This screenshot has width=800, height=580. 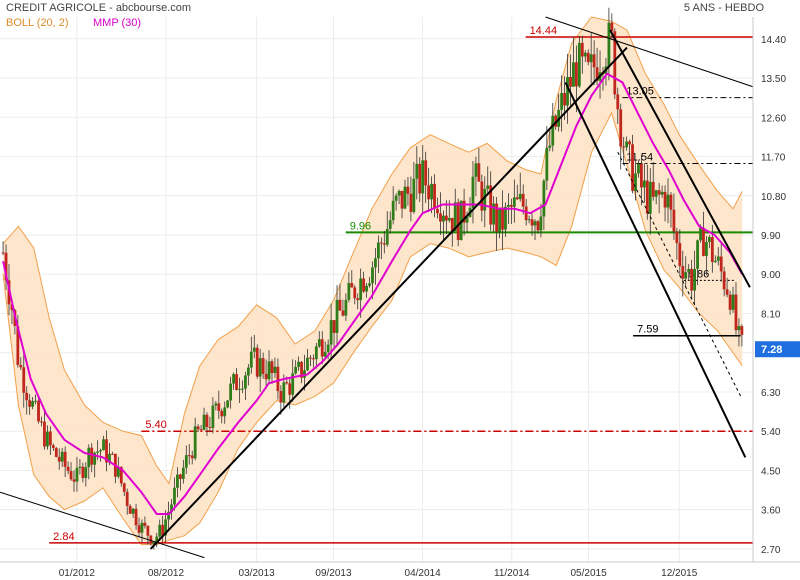 What do you see at coordinates (649, 52) in the screenshot?
I see `trend-line` at bounding box center [649, 52].